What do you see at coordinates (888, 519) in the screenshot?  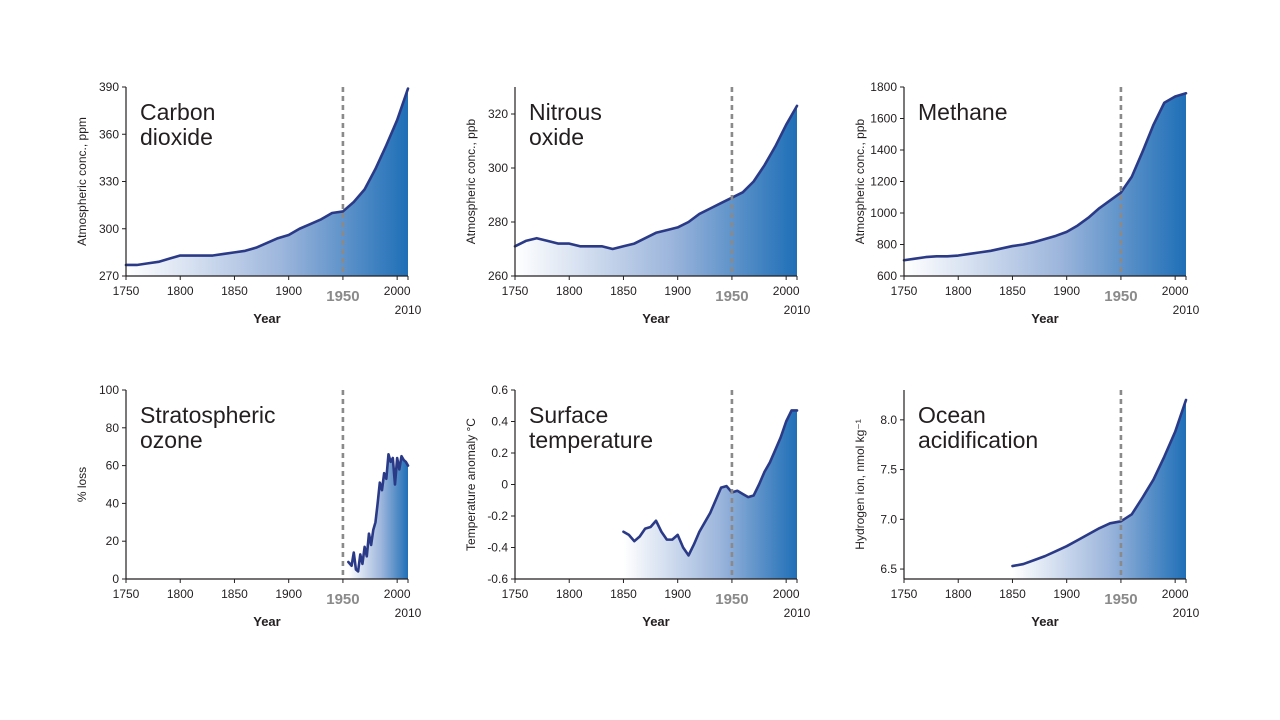 I see `y-tick-label: 7.0` at bounding box center [888, 519].